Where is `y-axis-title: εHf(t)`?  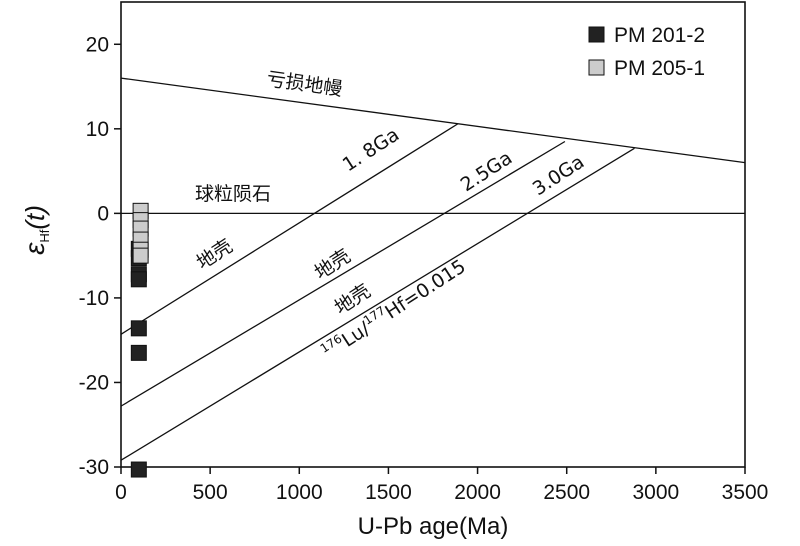
y-axis-title: εHf(t) is located at coordinates (35, 230).